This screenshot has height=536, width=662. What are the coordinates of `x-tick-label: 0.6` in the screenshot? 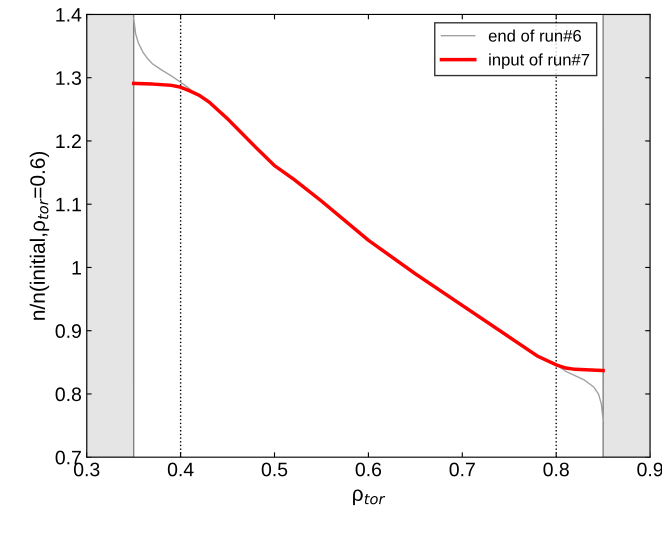 It's located at (369, 469).